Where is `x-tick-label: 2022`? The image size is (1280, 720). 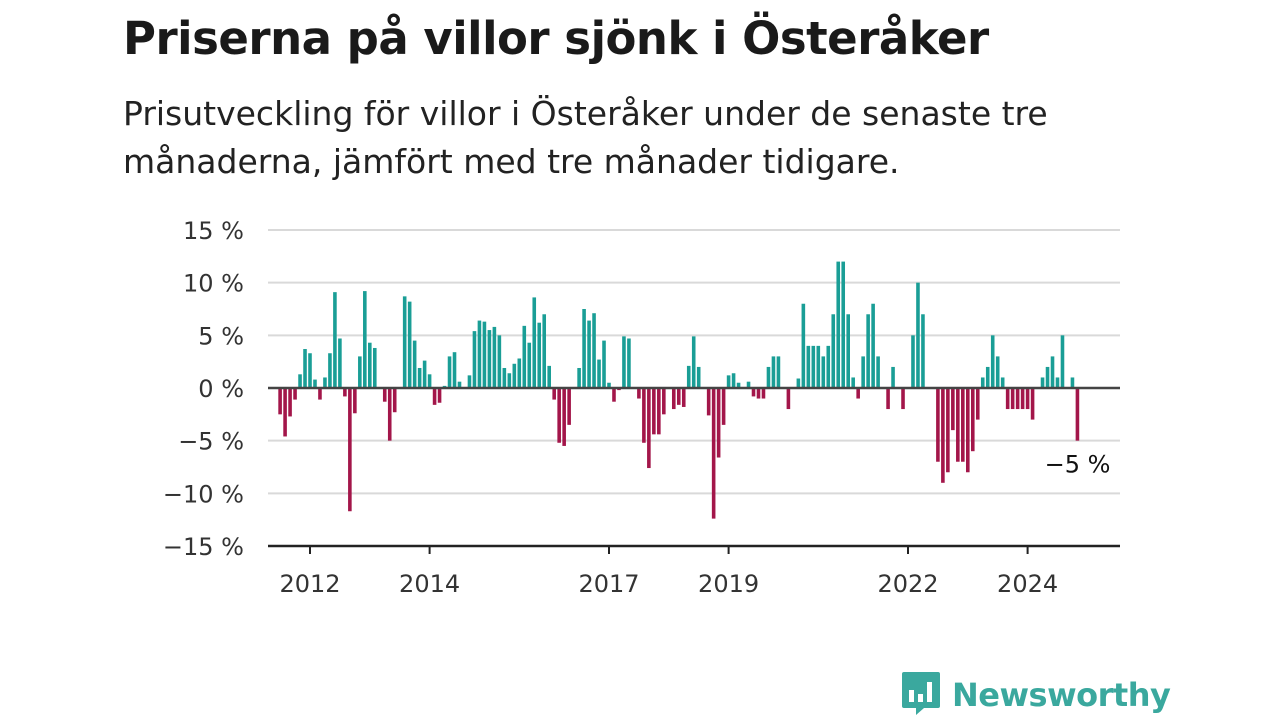
x-tick-label: 2022 is located at coordinates (907, 584).